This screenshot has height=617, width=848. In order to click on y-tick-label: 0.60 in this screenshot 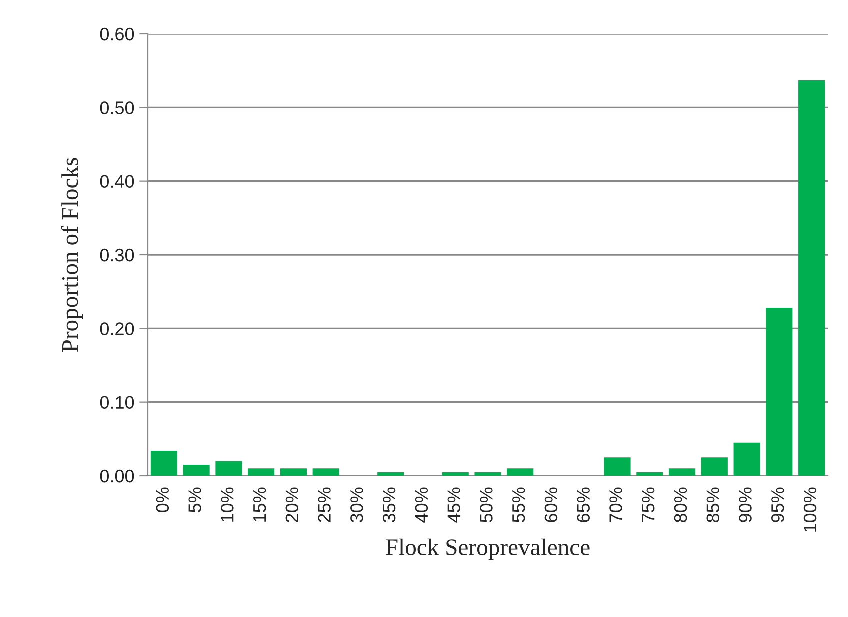, I will do `click(117, 34)`.